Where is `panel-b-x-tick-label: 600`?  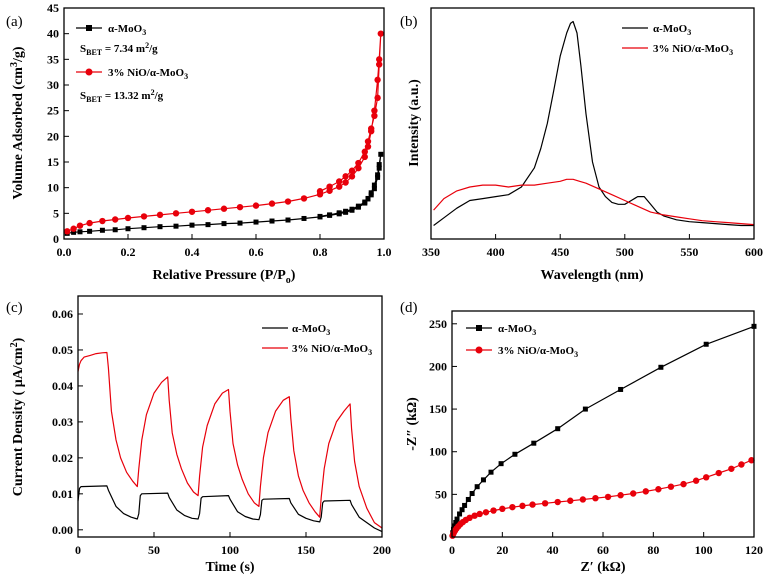 panel-b-x-tick-label: 600 is located at coordinates (754, 252).